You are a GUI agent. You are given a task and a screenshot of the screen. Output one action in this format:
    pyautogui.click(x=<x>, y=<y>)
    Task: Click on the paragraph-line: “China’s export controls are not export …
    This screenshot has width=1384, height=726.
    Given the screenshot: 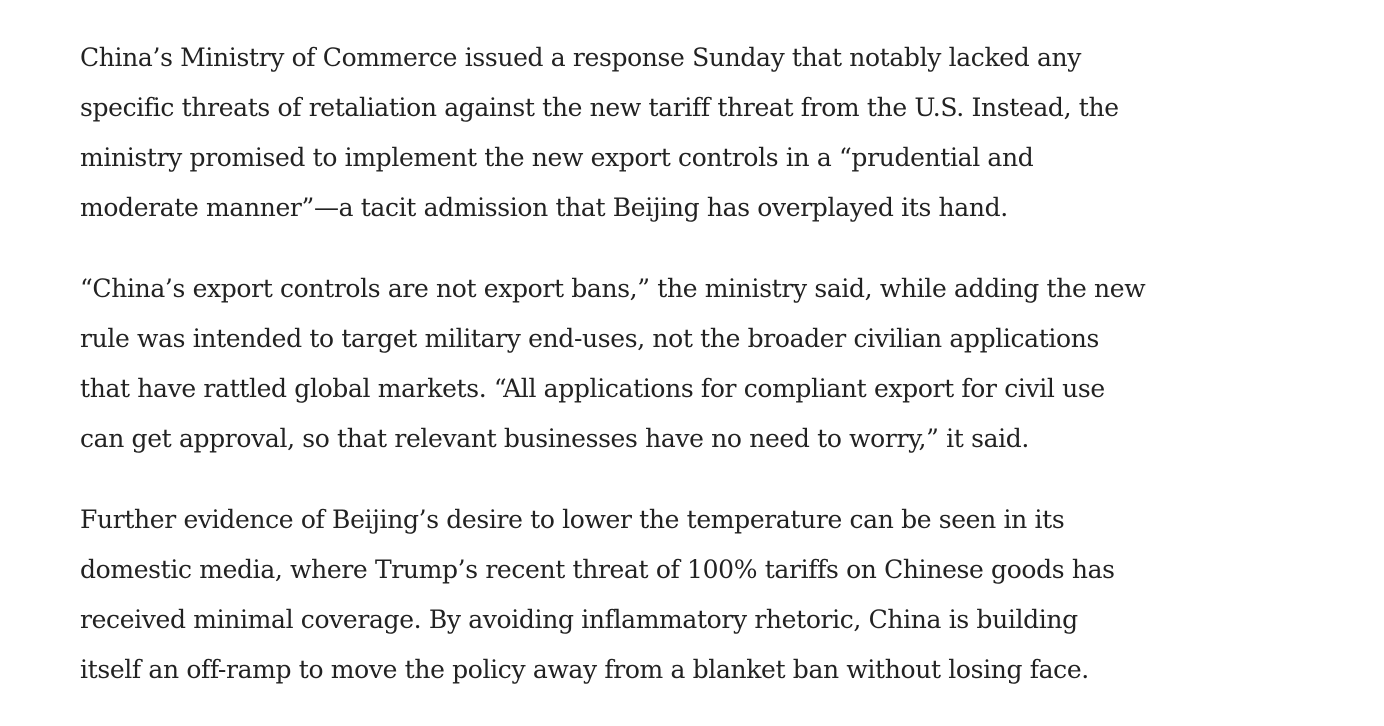 What is the action you would take?
    pyautogui.click(x=613, y=288)
    